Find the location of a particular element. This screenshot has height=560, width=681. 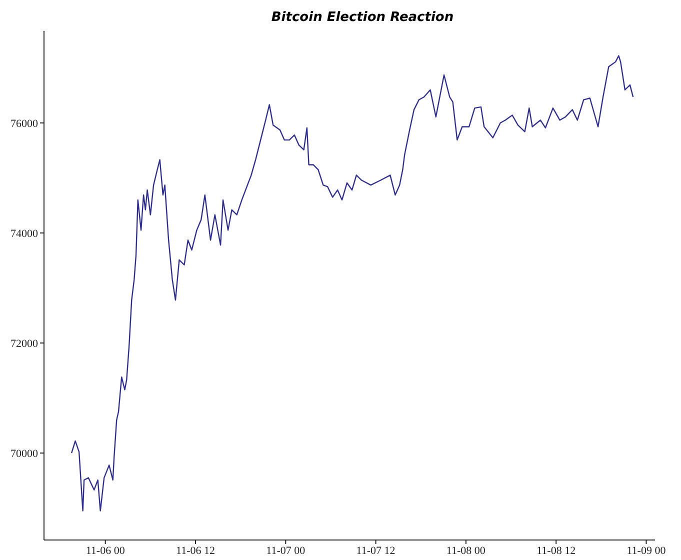

x-tick-label: 11-07 00 is located at coordinates (286, 550).